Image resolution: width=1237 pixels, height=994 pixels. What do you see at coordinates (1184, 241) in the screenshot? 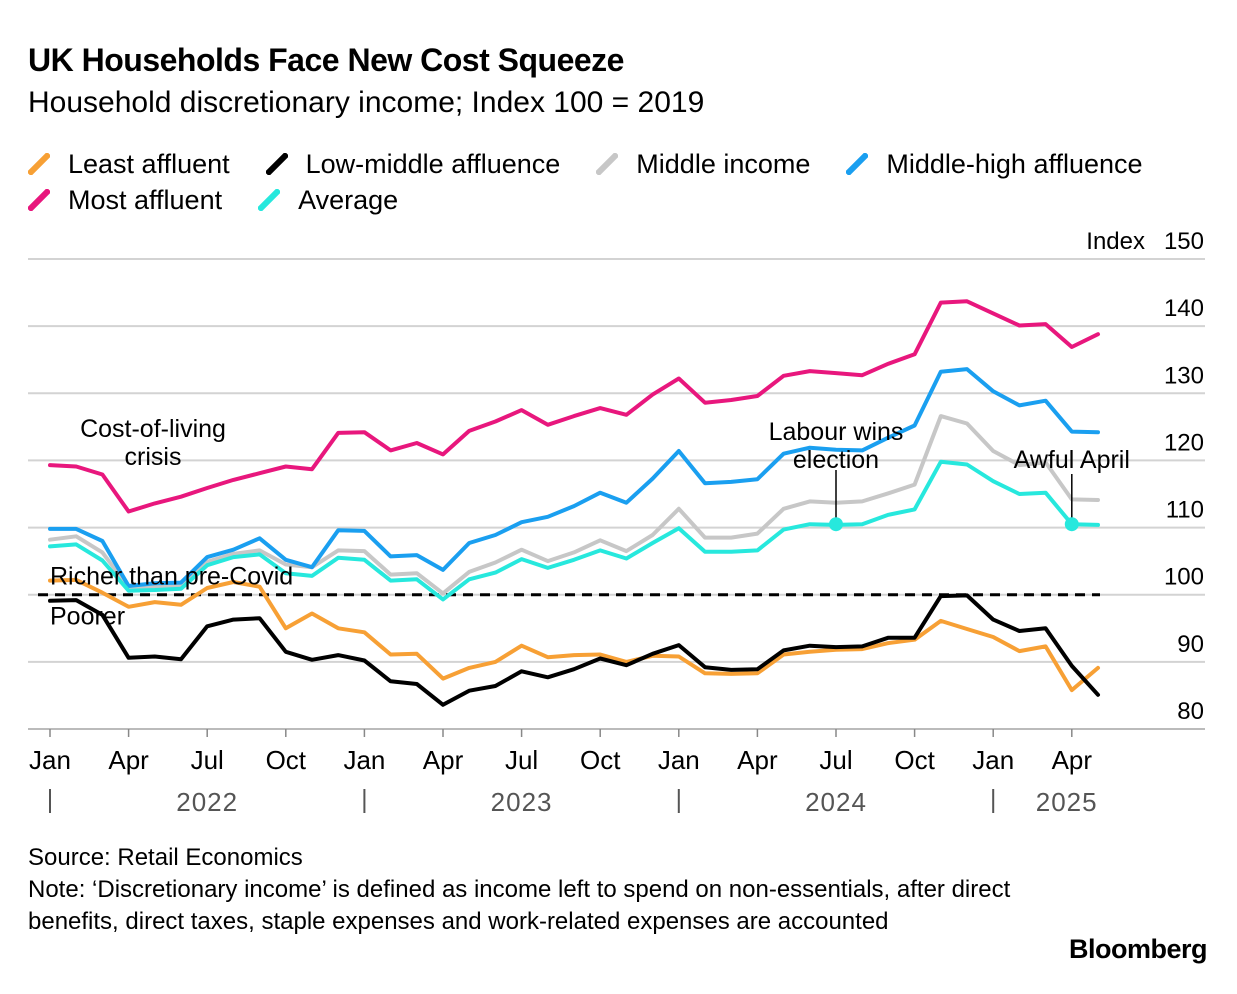
I see `y-tick-label: 150` at bounding box center [1184, 241].